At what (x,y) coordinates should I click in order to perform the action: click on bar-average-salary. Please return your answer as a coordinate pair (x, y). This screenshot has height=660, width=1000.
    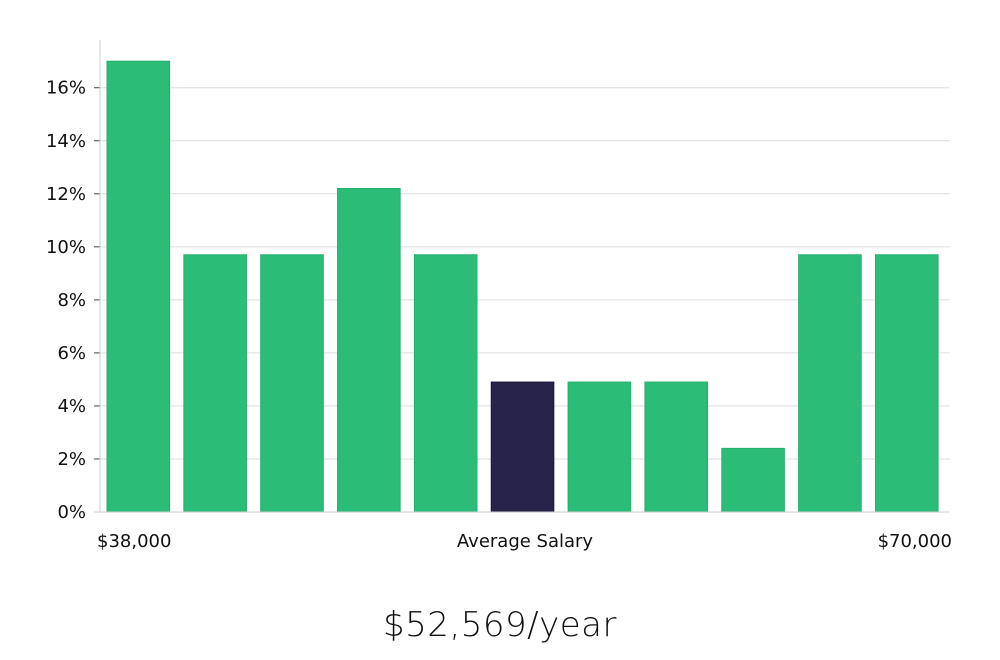
    Looking at the image, I should click on (522, 447).